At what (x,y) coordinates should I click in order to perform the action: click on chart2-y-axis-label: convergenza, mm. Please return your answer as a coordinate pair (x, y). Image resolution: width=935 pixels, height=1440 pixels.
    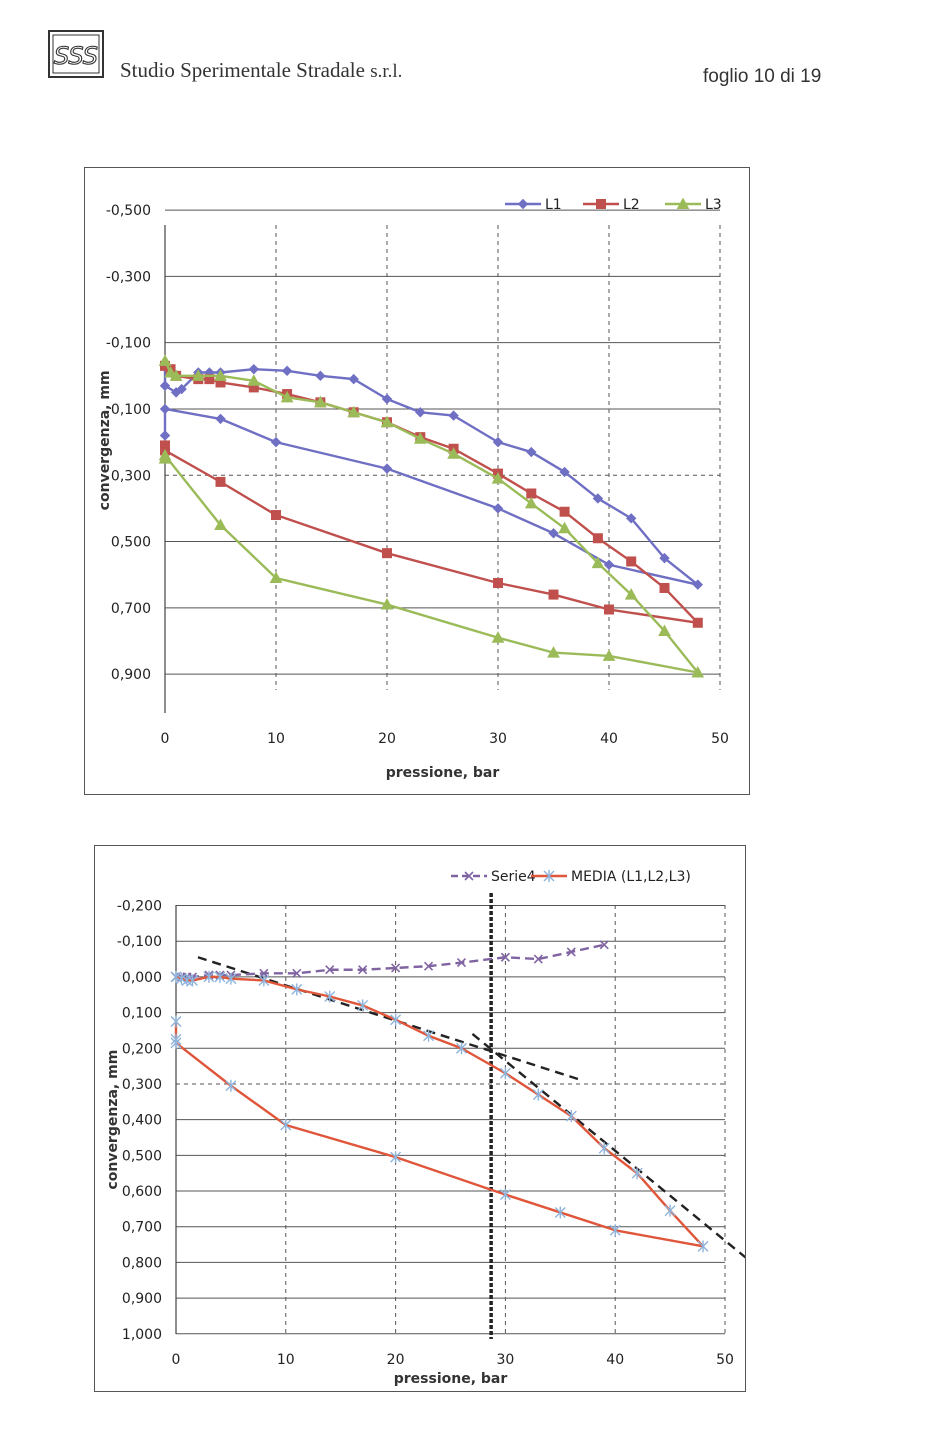
    Looking at the image, I should click on (113, 1120).